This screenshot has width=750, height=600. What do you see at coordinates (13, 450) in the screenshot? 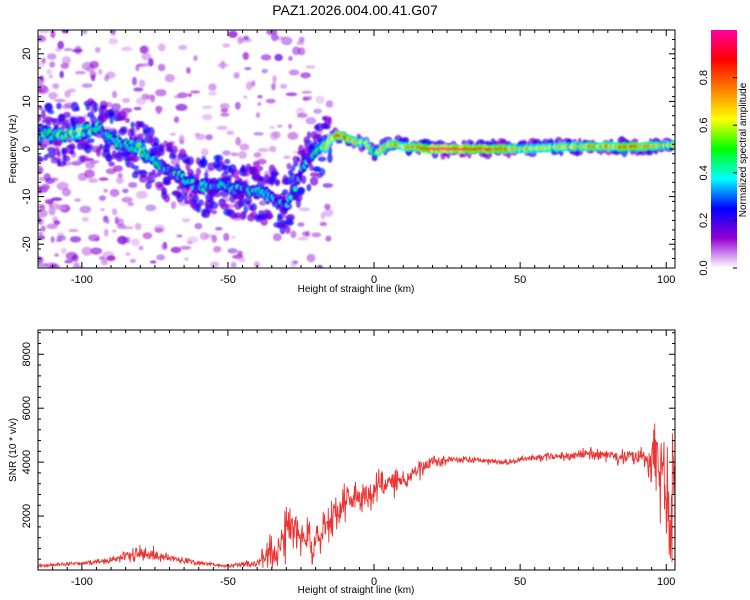
I see `snr-ylabel: SNR (10 * v/v)` at bounding box center [13, 450].